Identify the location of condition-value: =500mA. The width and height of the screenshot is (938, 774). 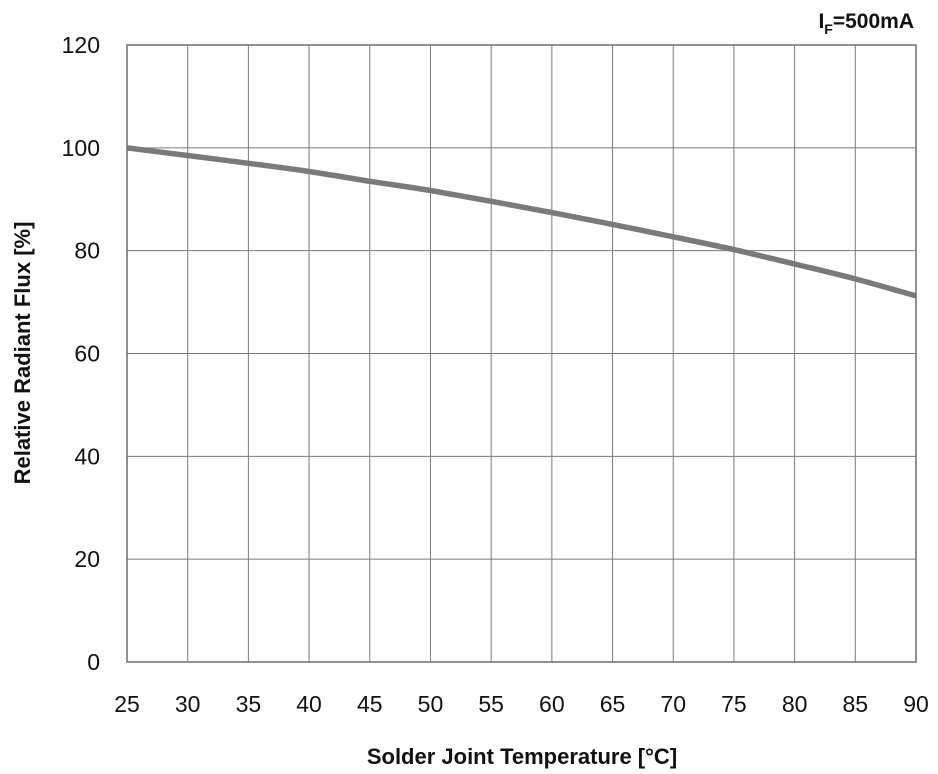
(873, 21).